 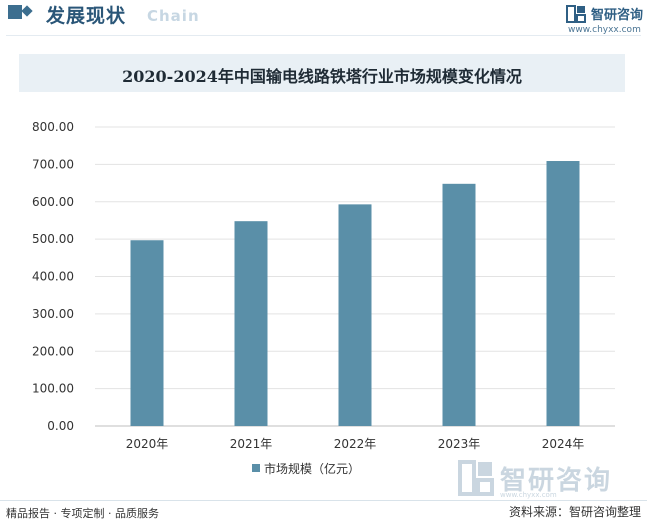 I want to click on data-source: 资料来源：智研咨询整理, so click(x=574, y=512).